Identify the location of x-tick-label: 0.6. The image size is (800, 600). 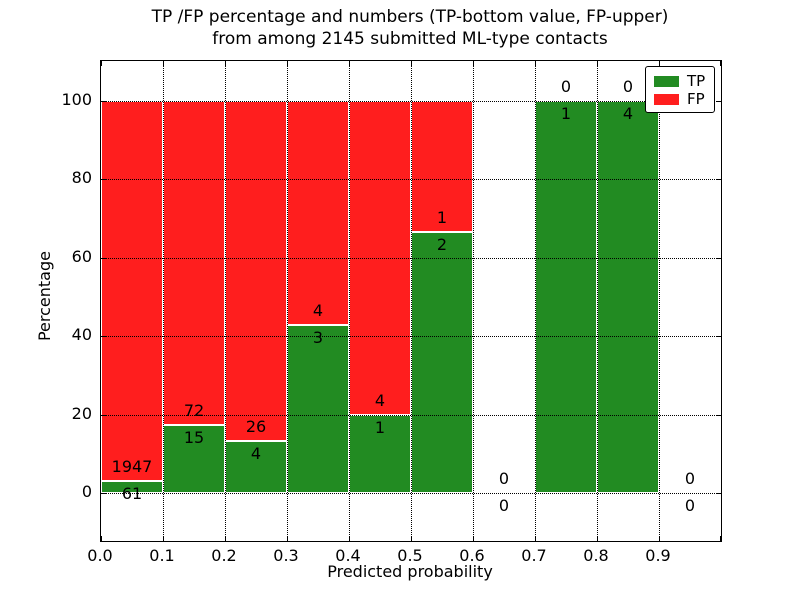
(472, 555).